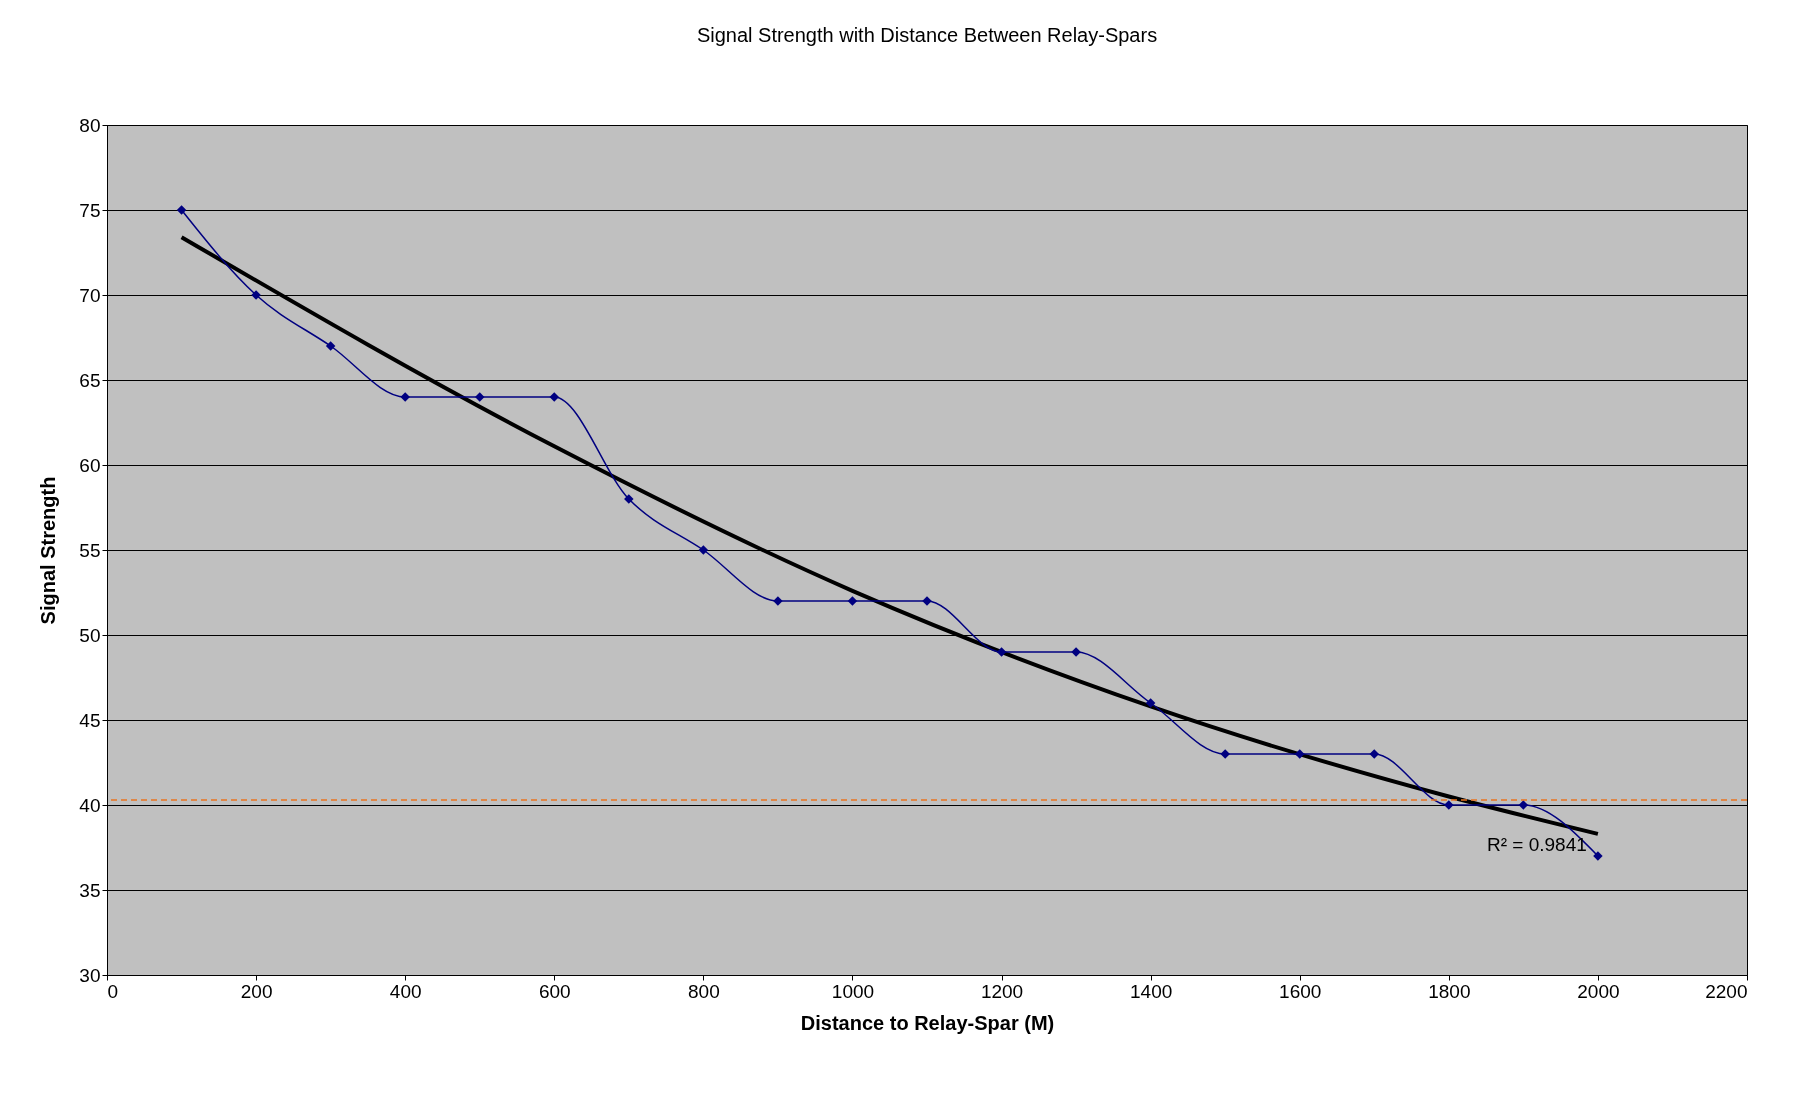 This screenshot has height=1112, width=1807. I want to click on y-tick-label: 35, so click(90, 890).